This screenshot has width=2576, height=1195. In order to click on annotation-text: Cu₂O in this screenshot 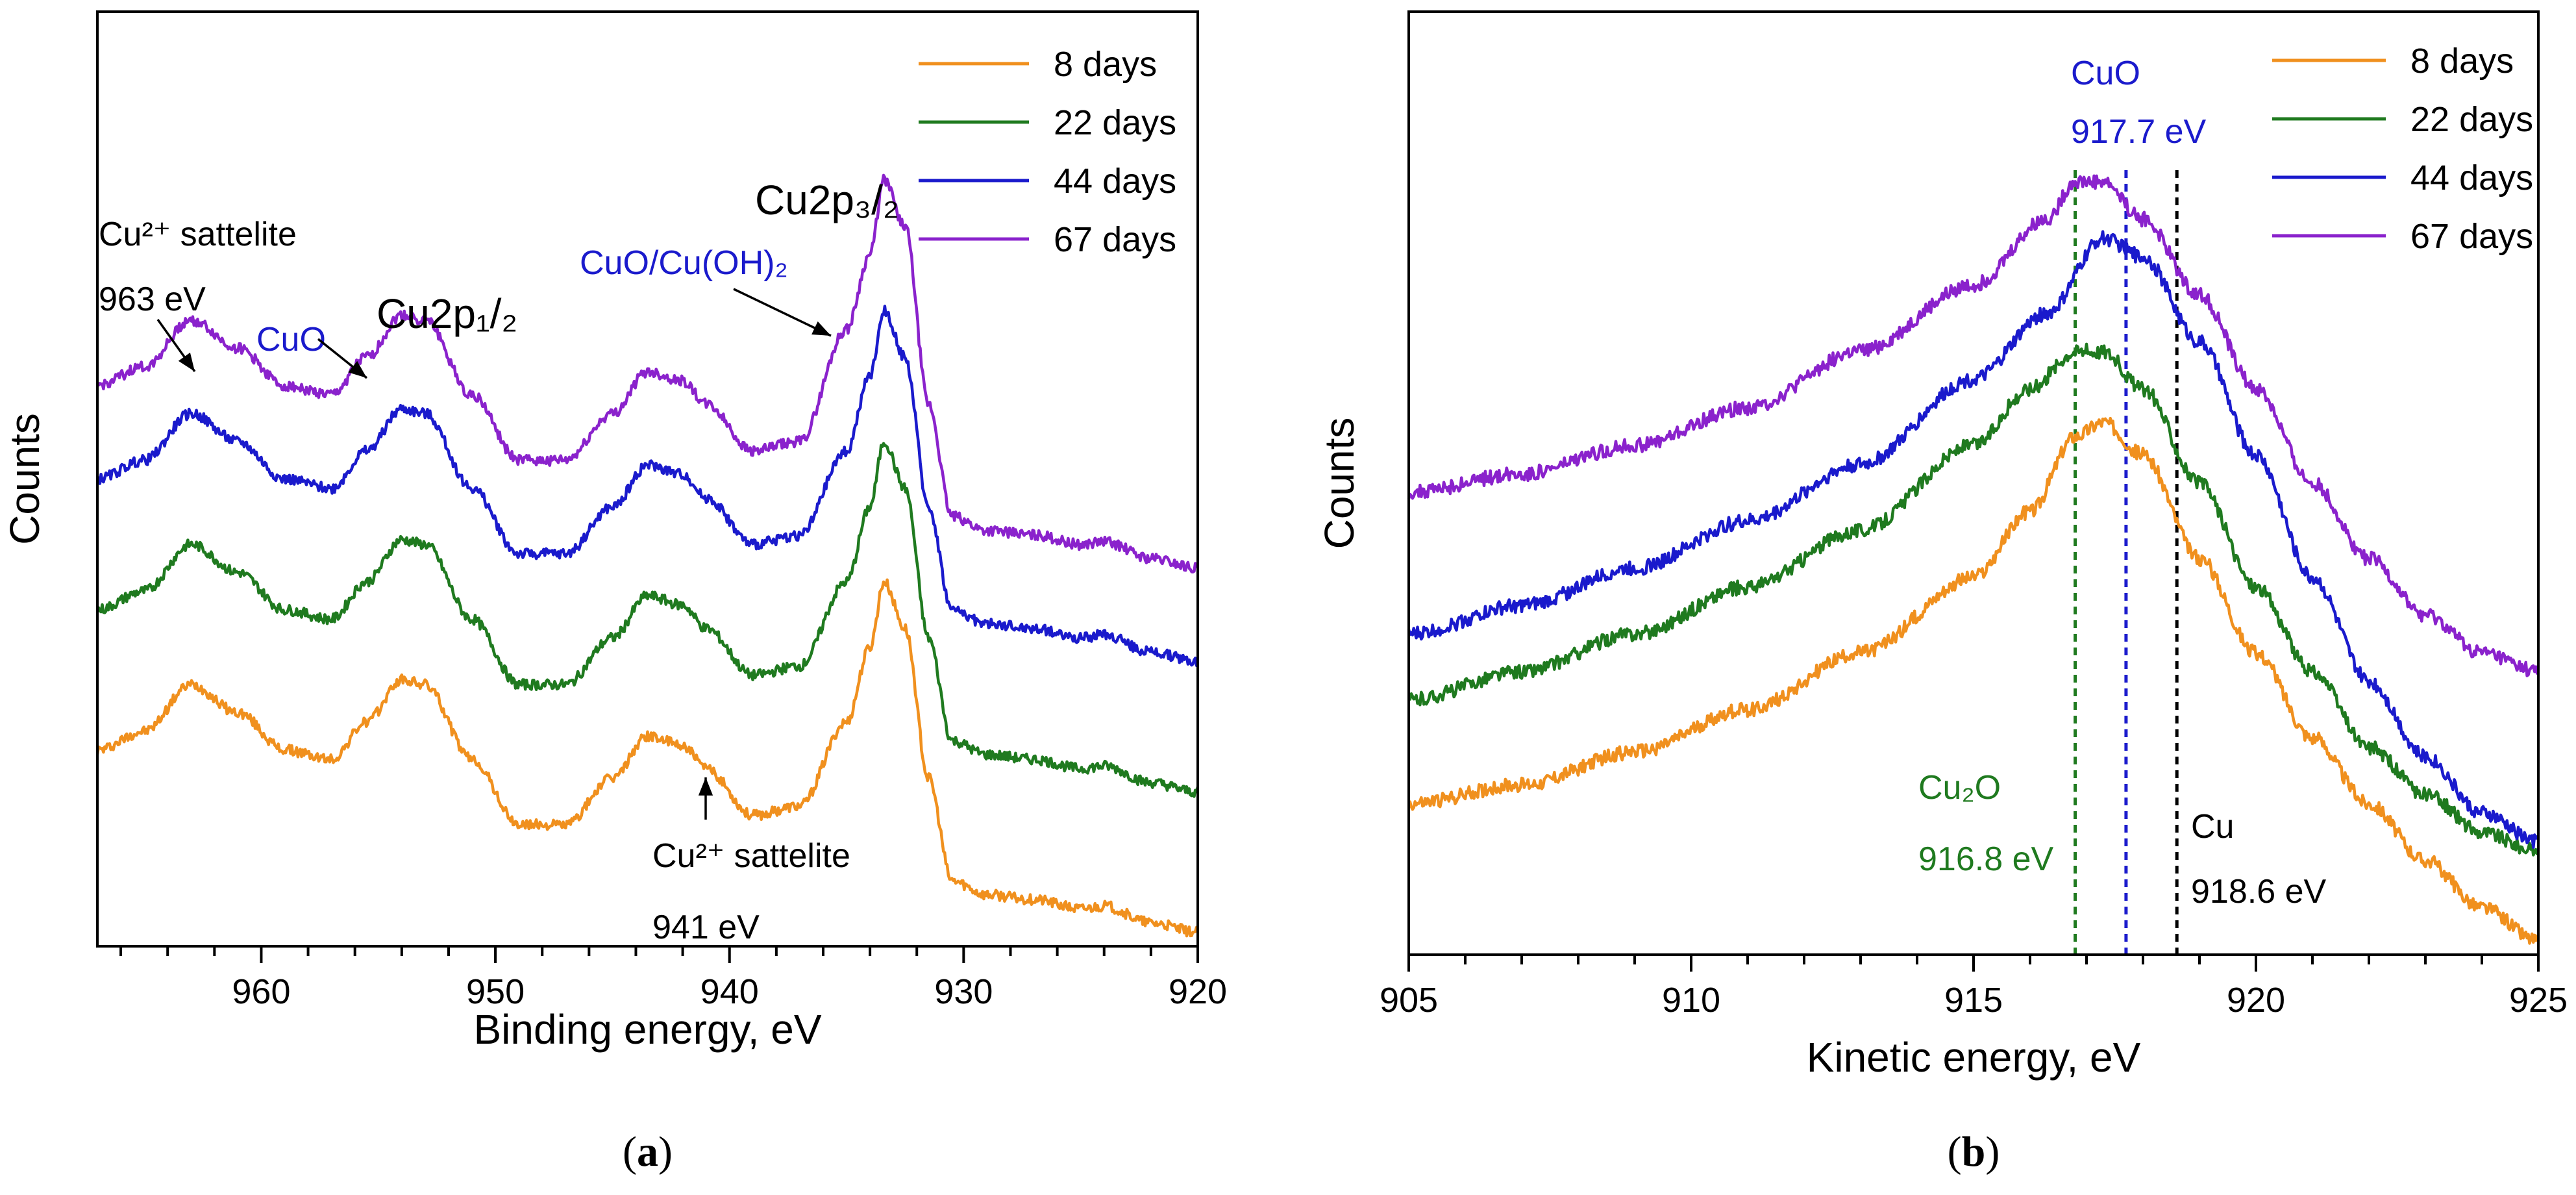, I will do `click(1959, 788)`.